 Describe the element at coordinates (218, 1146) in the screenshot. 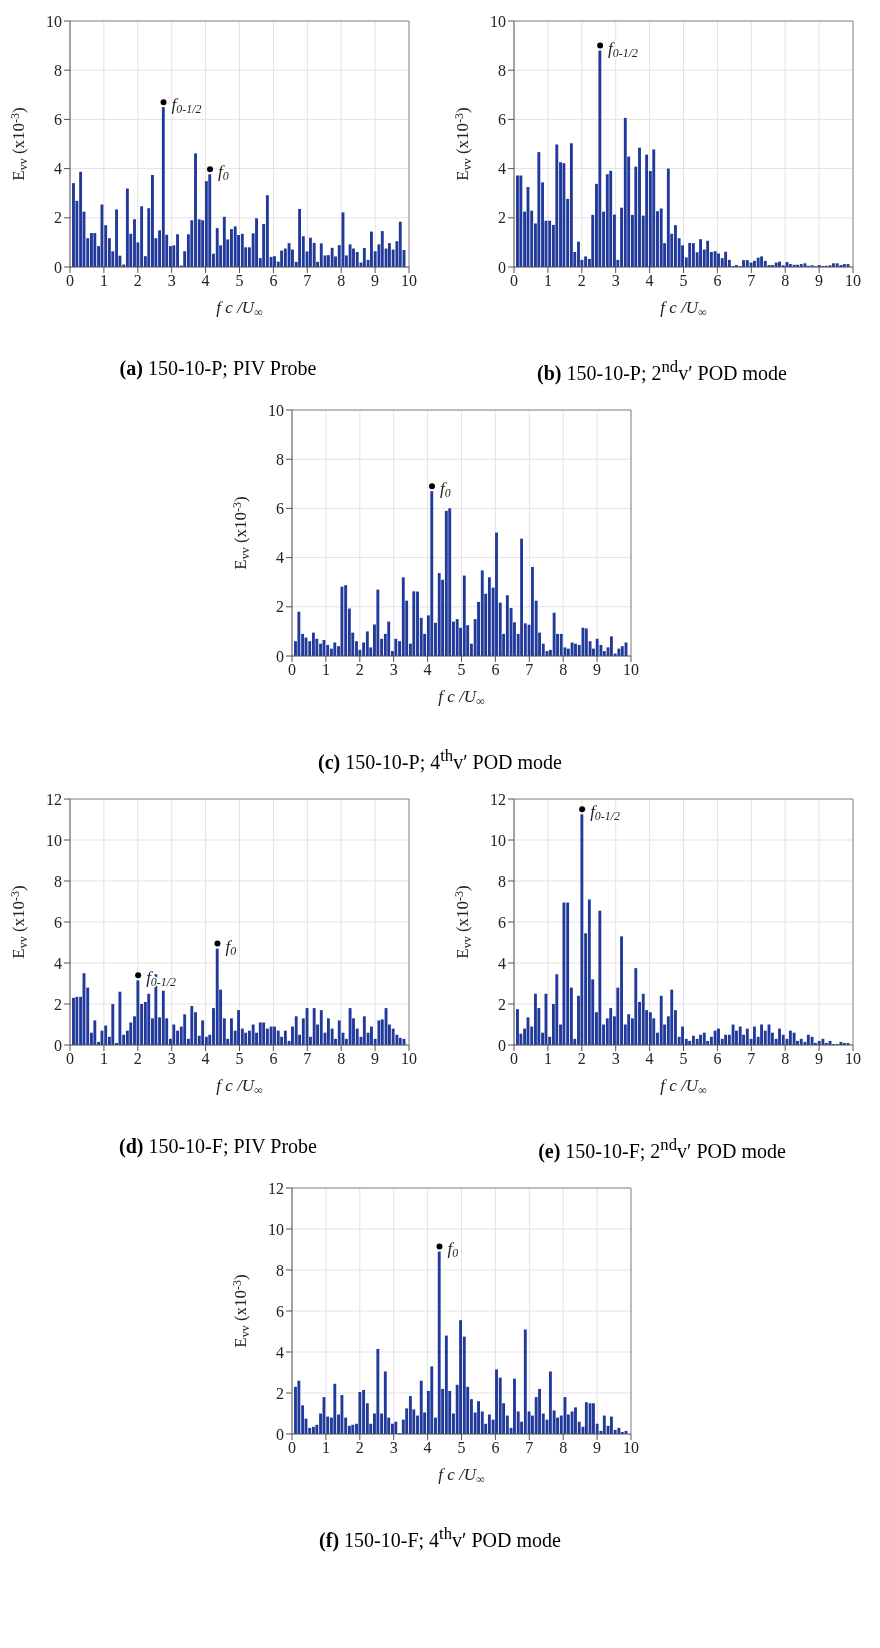

I see `text: (d) 150-10-F; PIV Probe` at that location.